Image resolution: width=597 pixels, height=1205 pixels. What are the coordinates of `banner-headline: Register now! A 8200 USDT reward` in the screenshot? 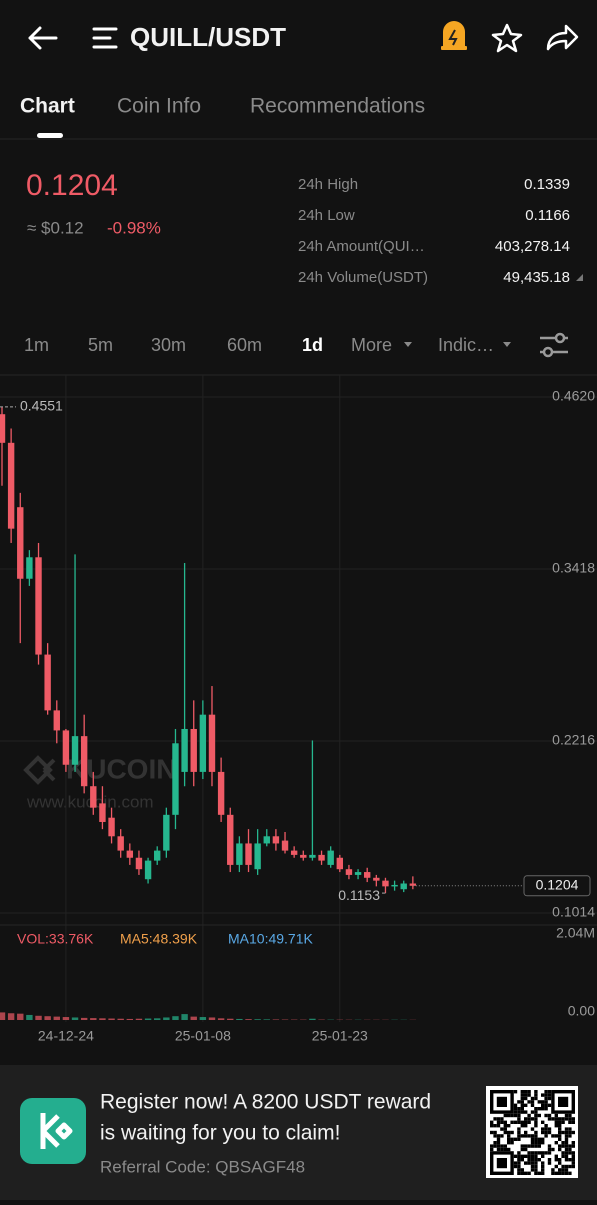 It's located at (265, 1102).